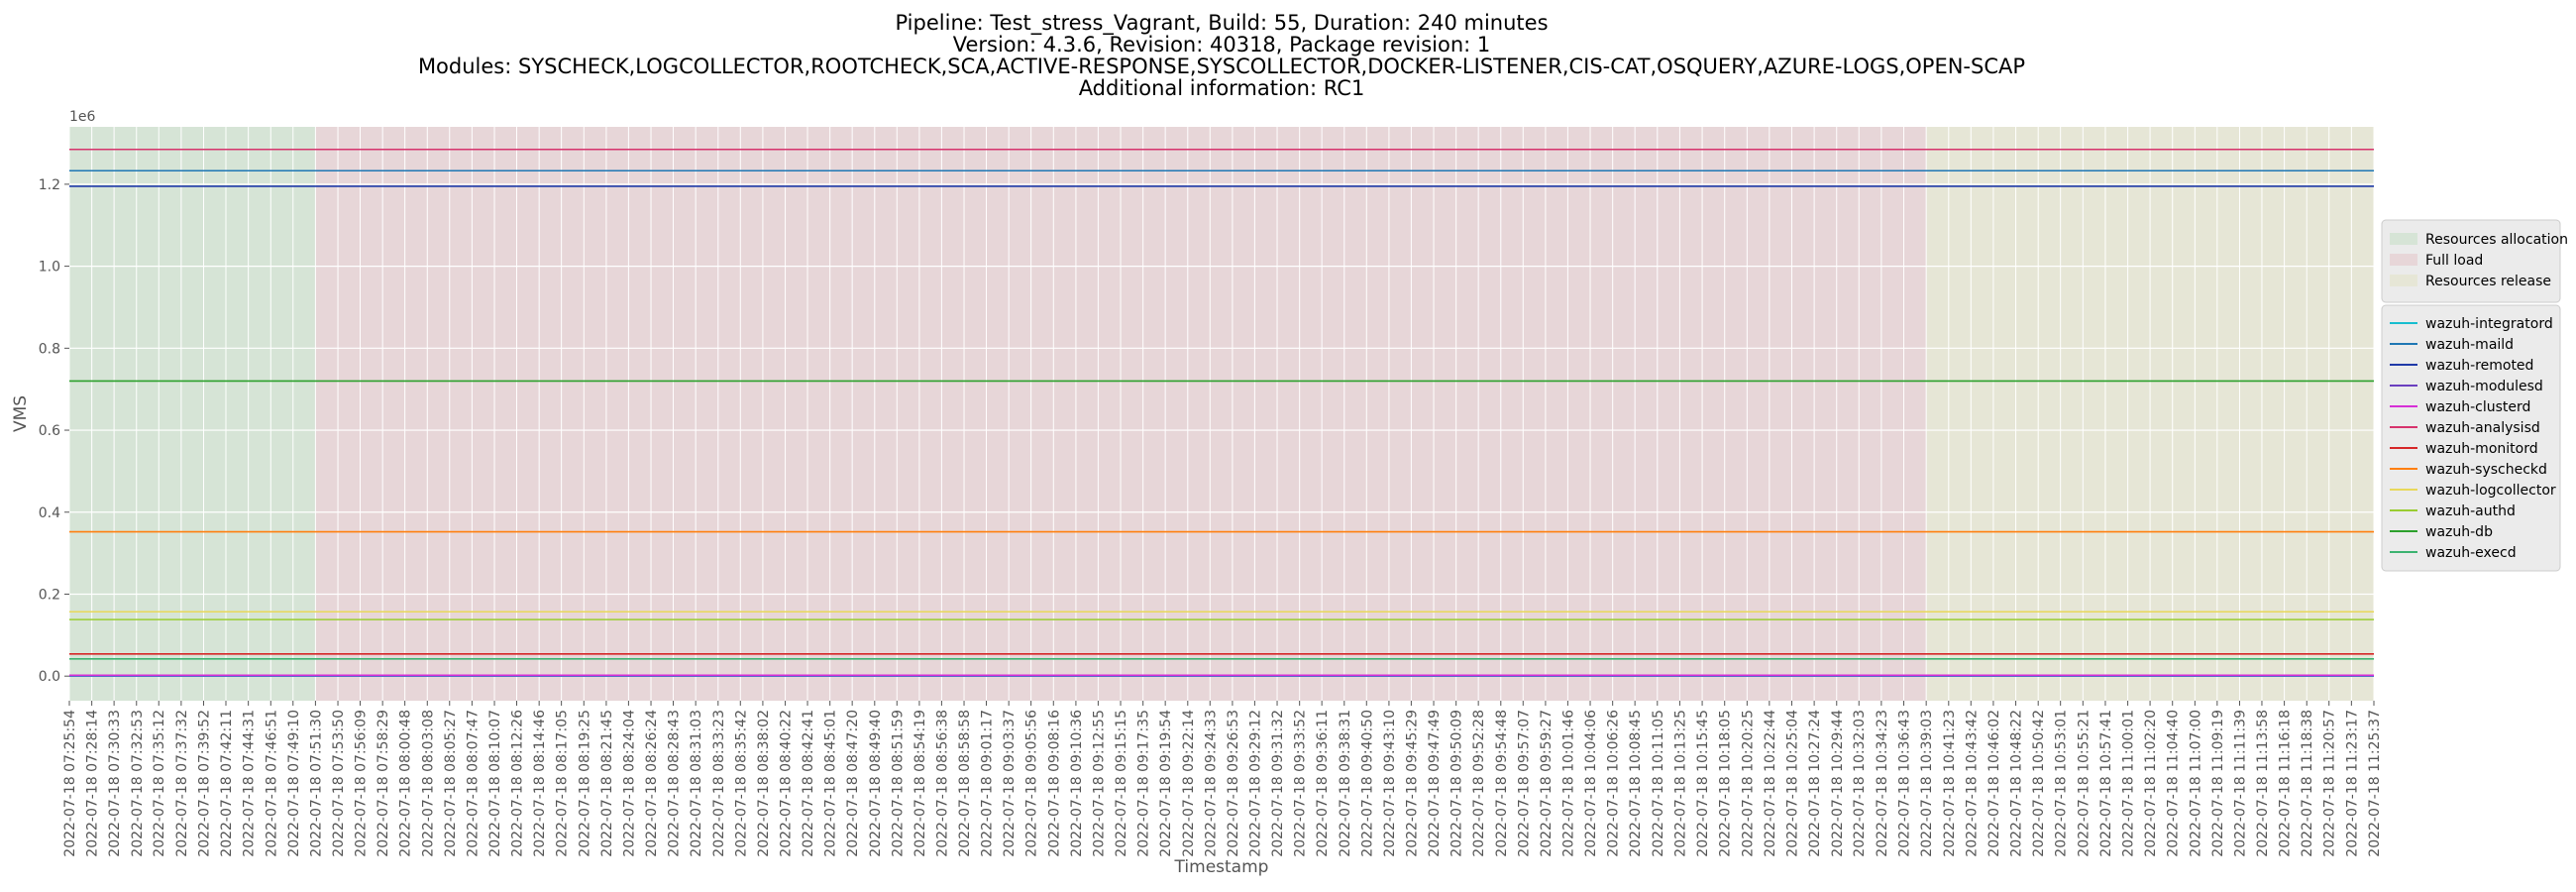 The height and width of the screenshot is (892, 2576). I want to click on x-tick-label: 2022-07-18 08:28:43, so click(675, 784).